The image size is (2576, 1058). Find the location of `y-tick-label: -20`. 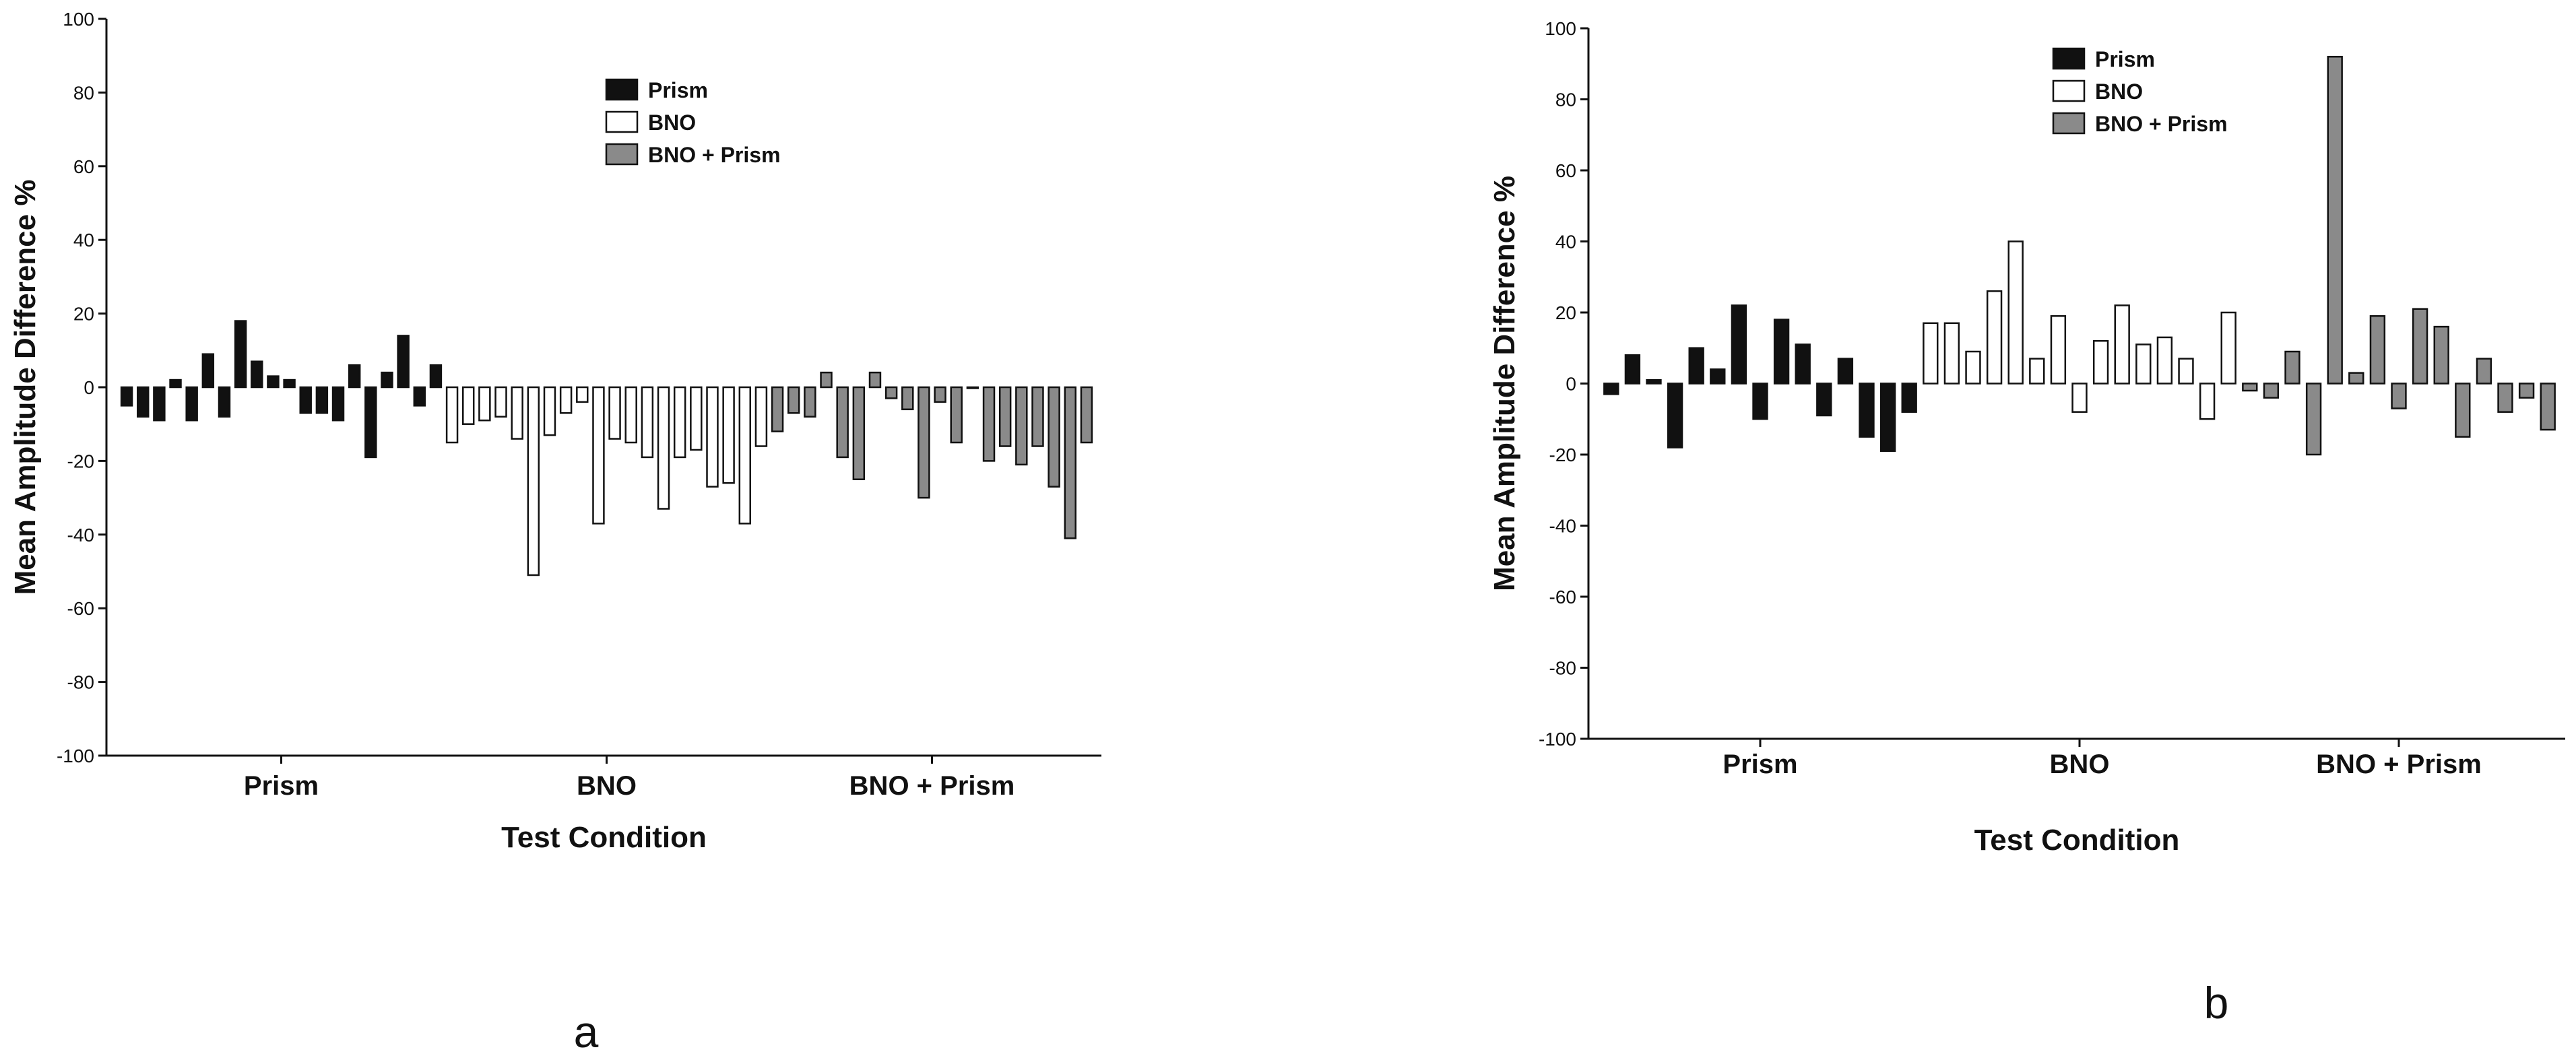

y-tick-label: -20 is located at coordinates (80, 461).